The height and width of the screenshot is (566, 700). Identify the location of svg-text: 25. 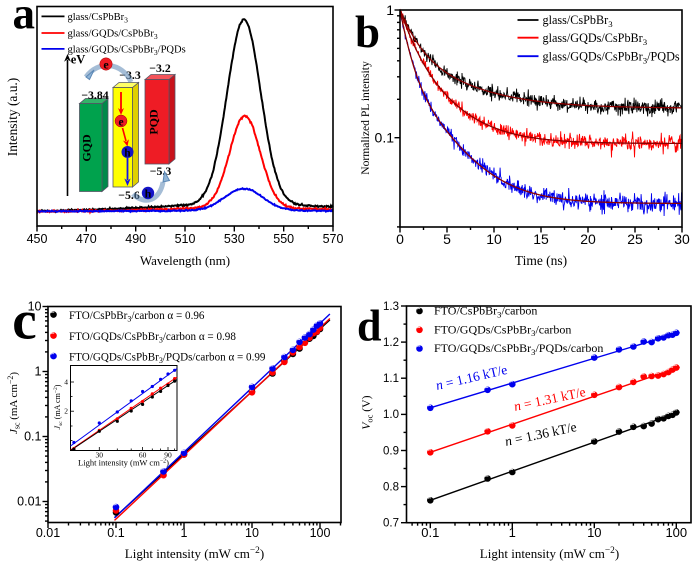
(635, 239).